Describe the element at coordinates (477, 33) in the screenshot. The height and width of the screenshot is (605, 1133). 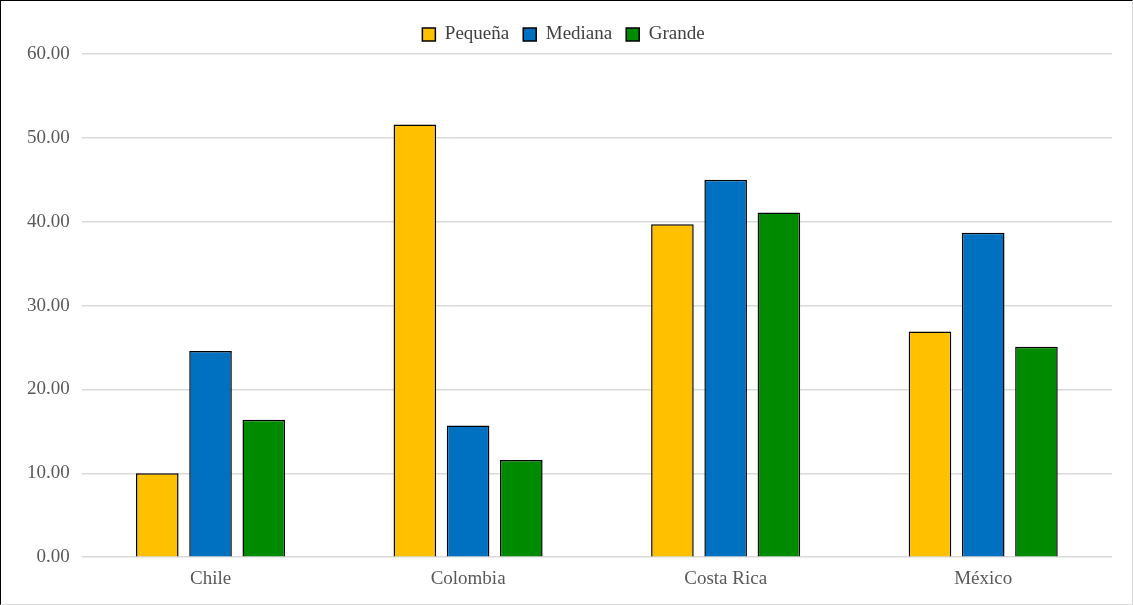
I see `legend-label: Pequeña` at that location.